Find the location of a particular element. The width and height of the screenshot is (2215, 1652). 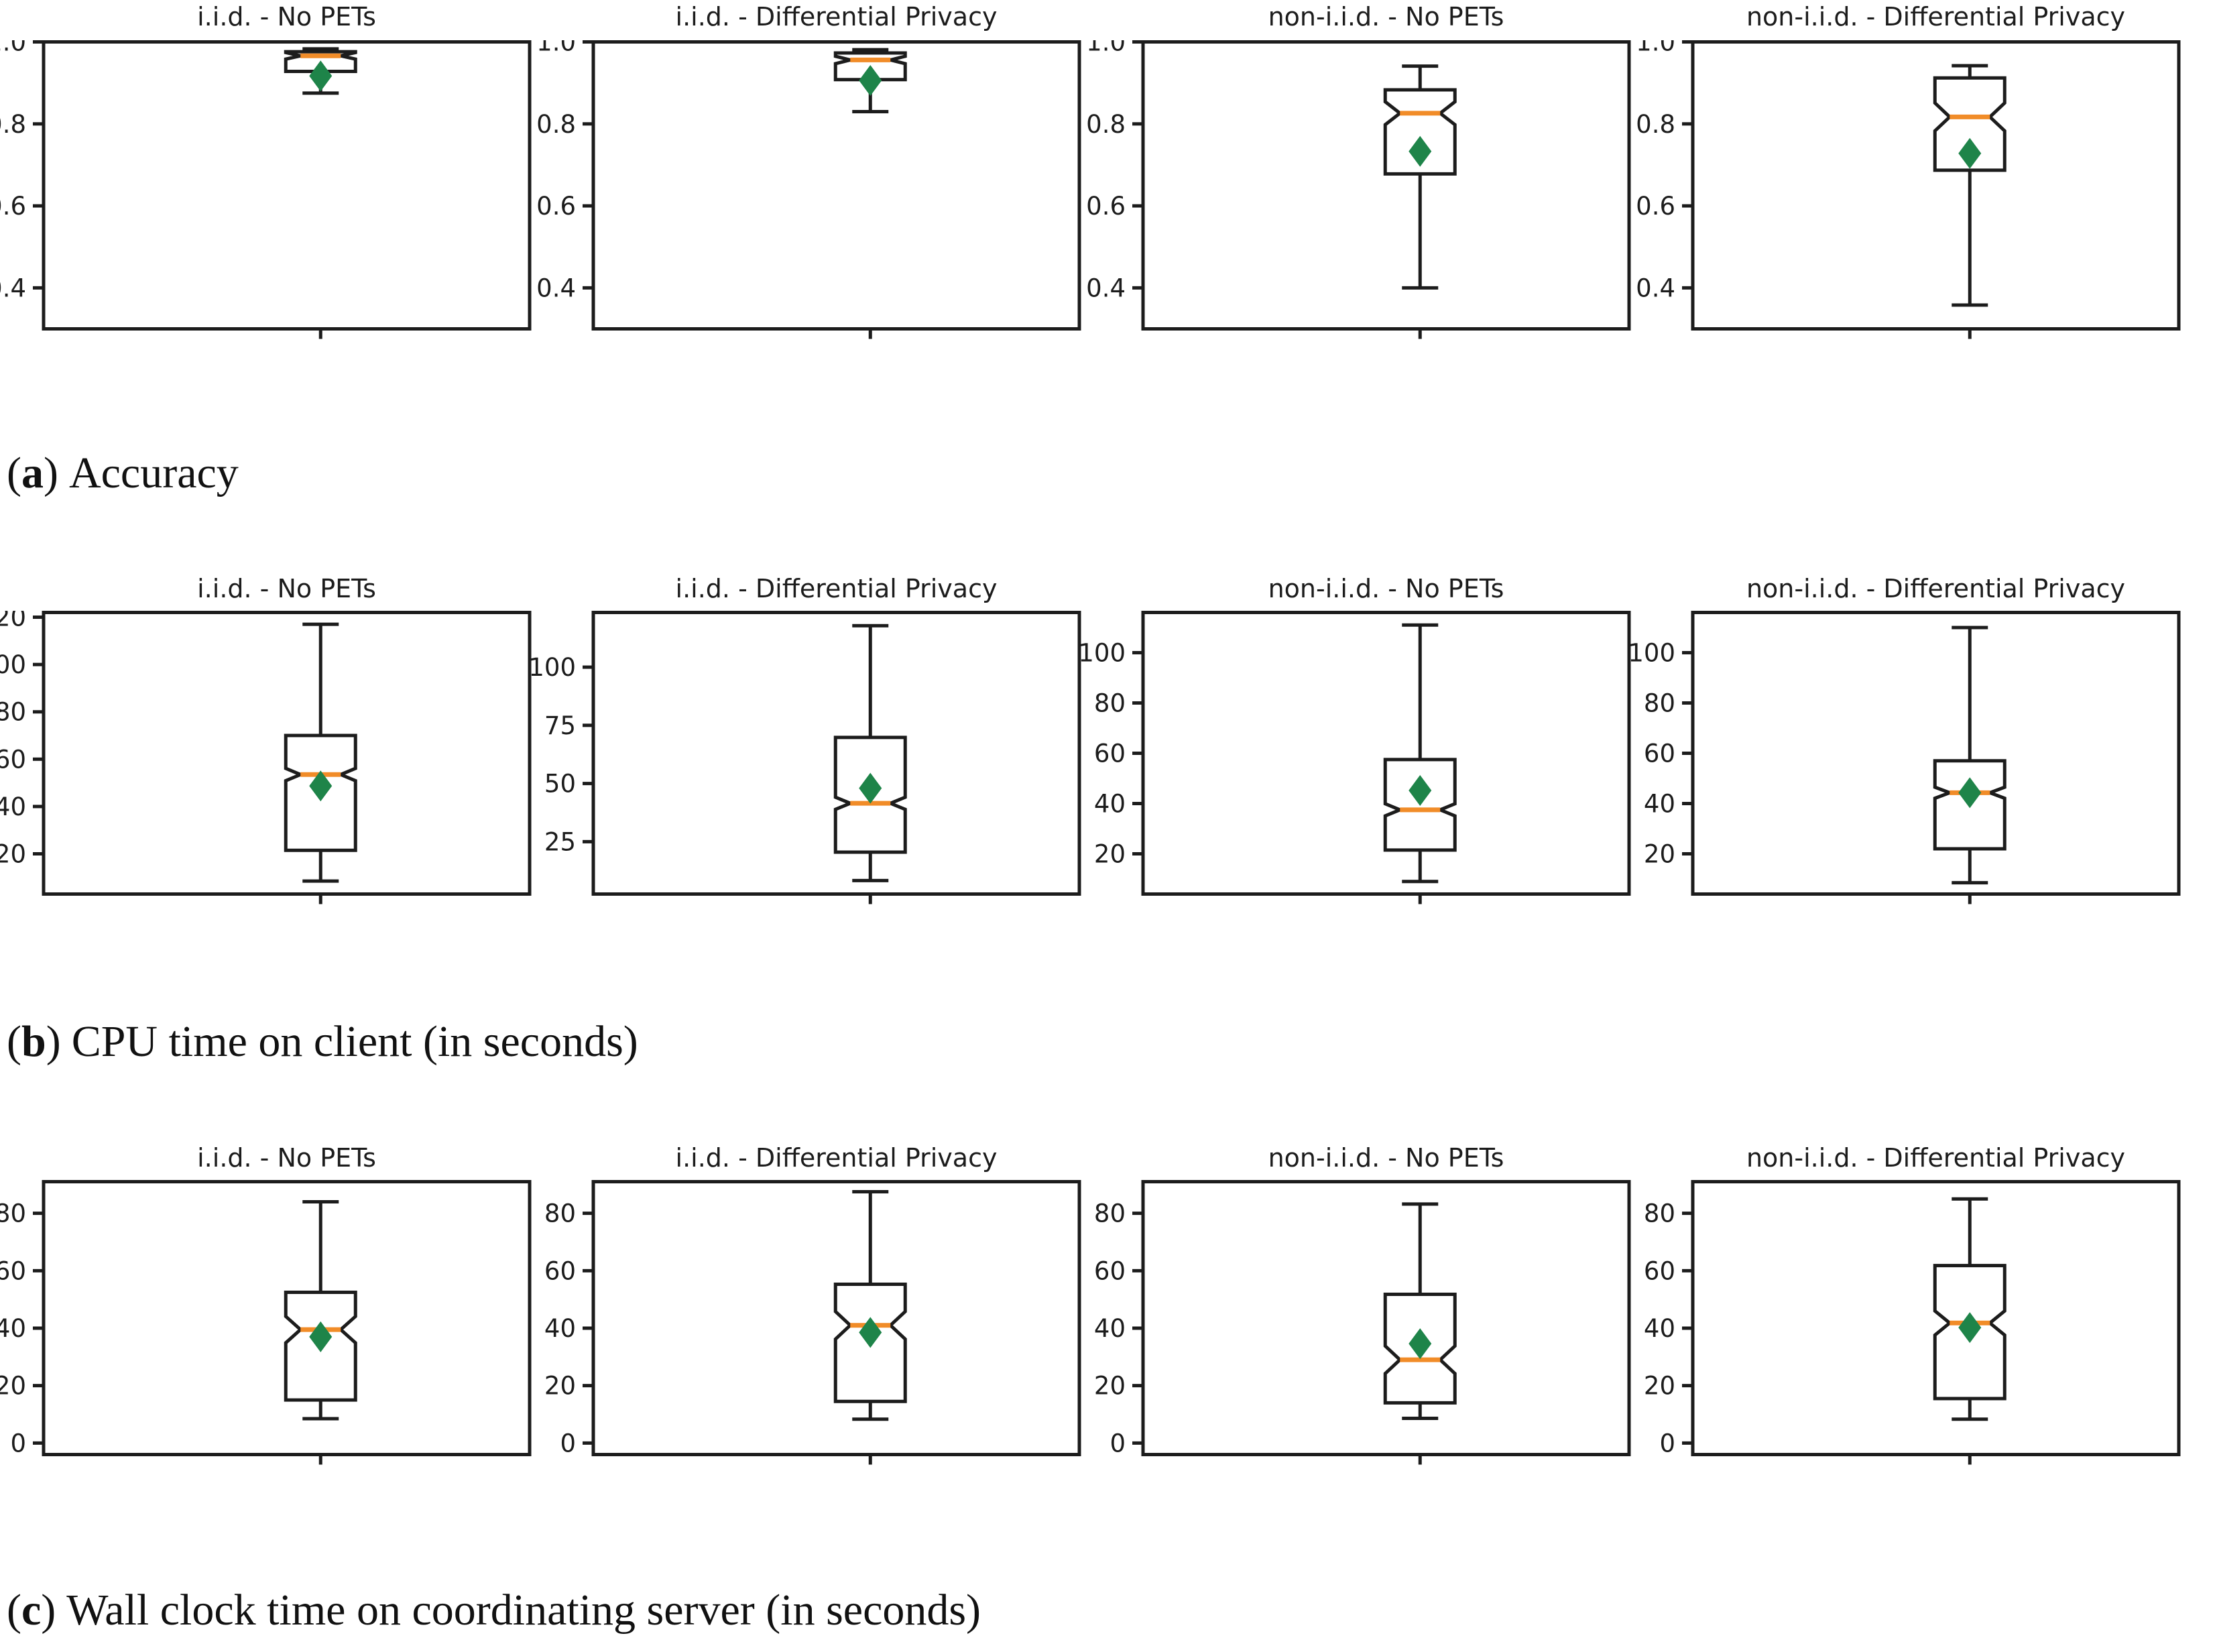

caption-index: (c) is located at coordinates (31, 1610).